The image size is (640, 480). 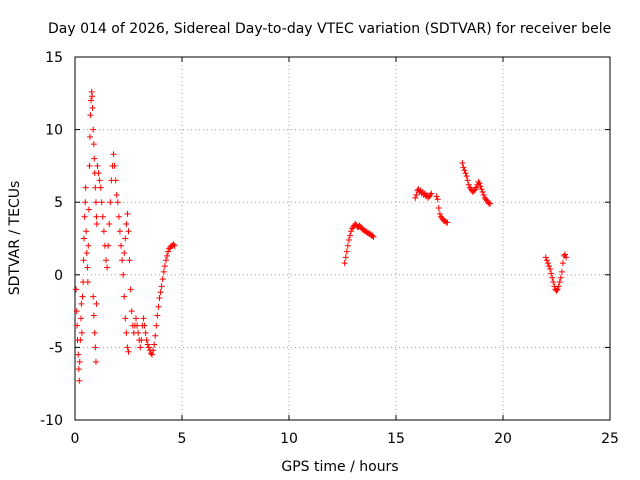 I want to click on y-tick-label: 10, so click(x=54, y=131).